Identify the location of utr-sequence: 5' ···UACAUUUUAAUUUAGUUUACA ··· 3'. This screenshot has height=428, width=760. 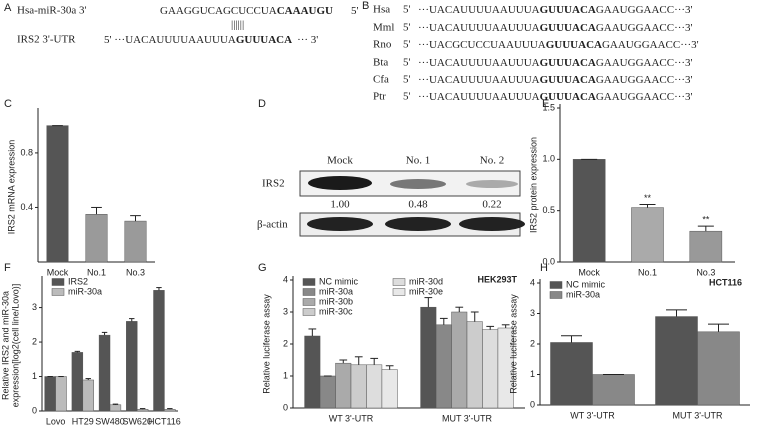
(211, 40).